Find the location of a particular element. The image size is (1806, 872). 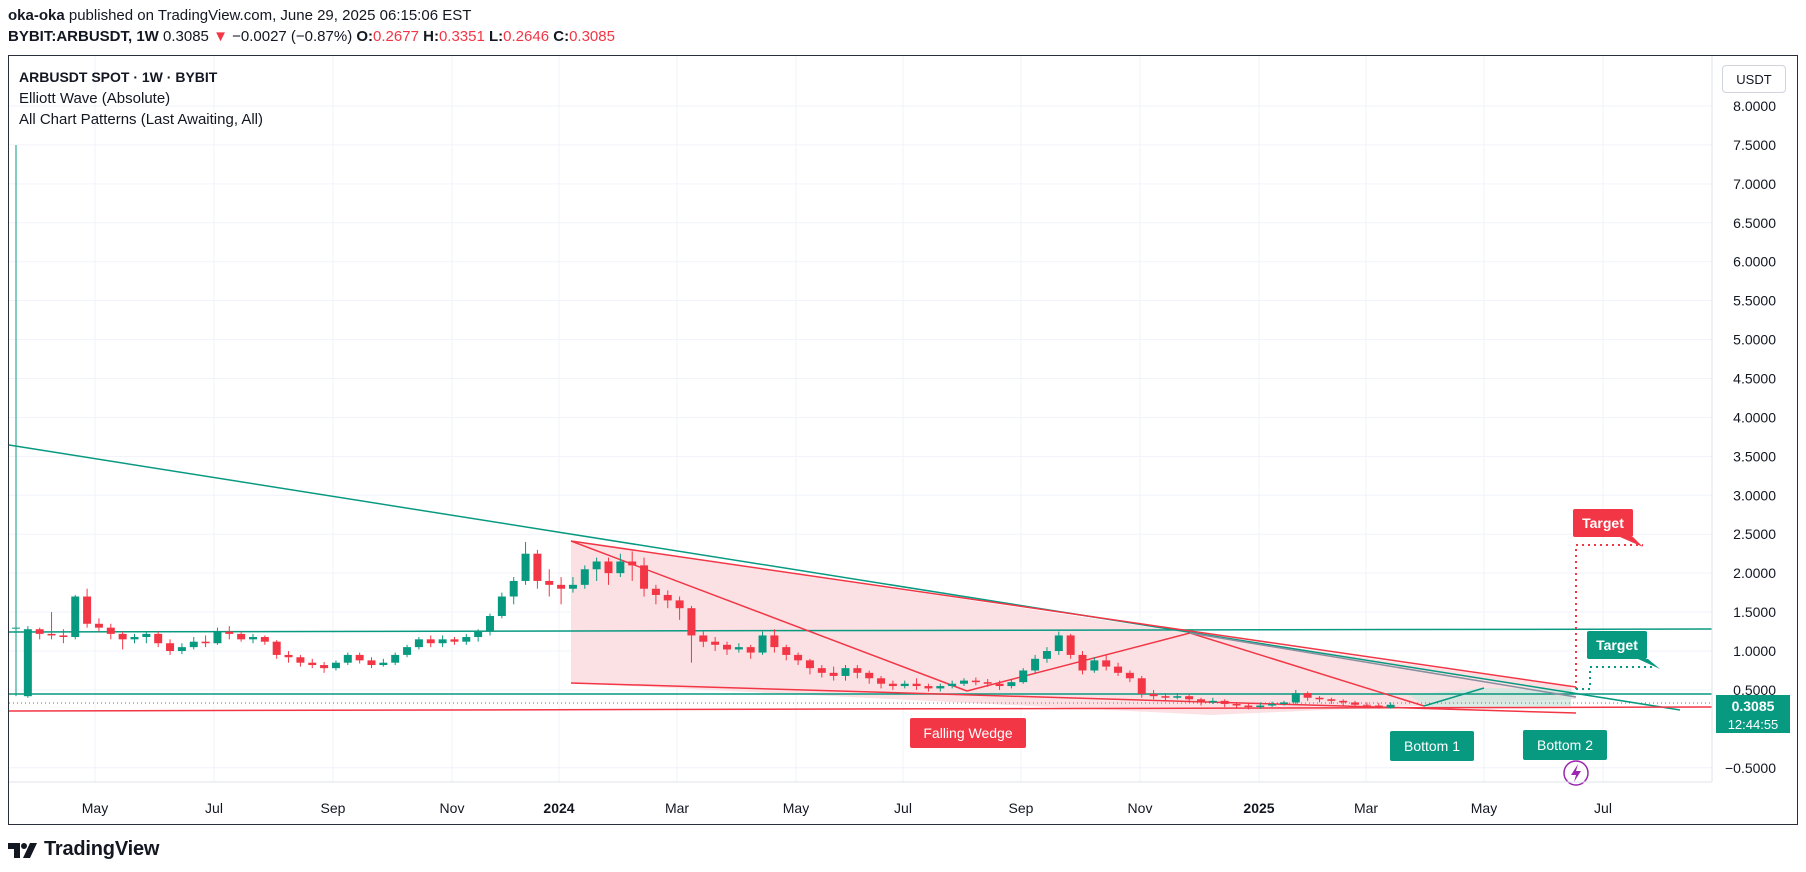

bottom-1-label-bg is located at coordinates (1432, 746).